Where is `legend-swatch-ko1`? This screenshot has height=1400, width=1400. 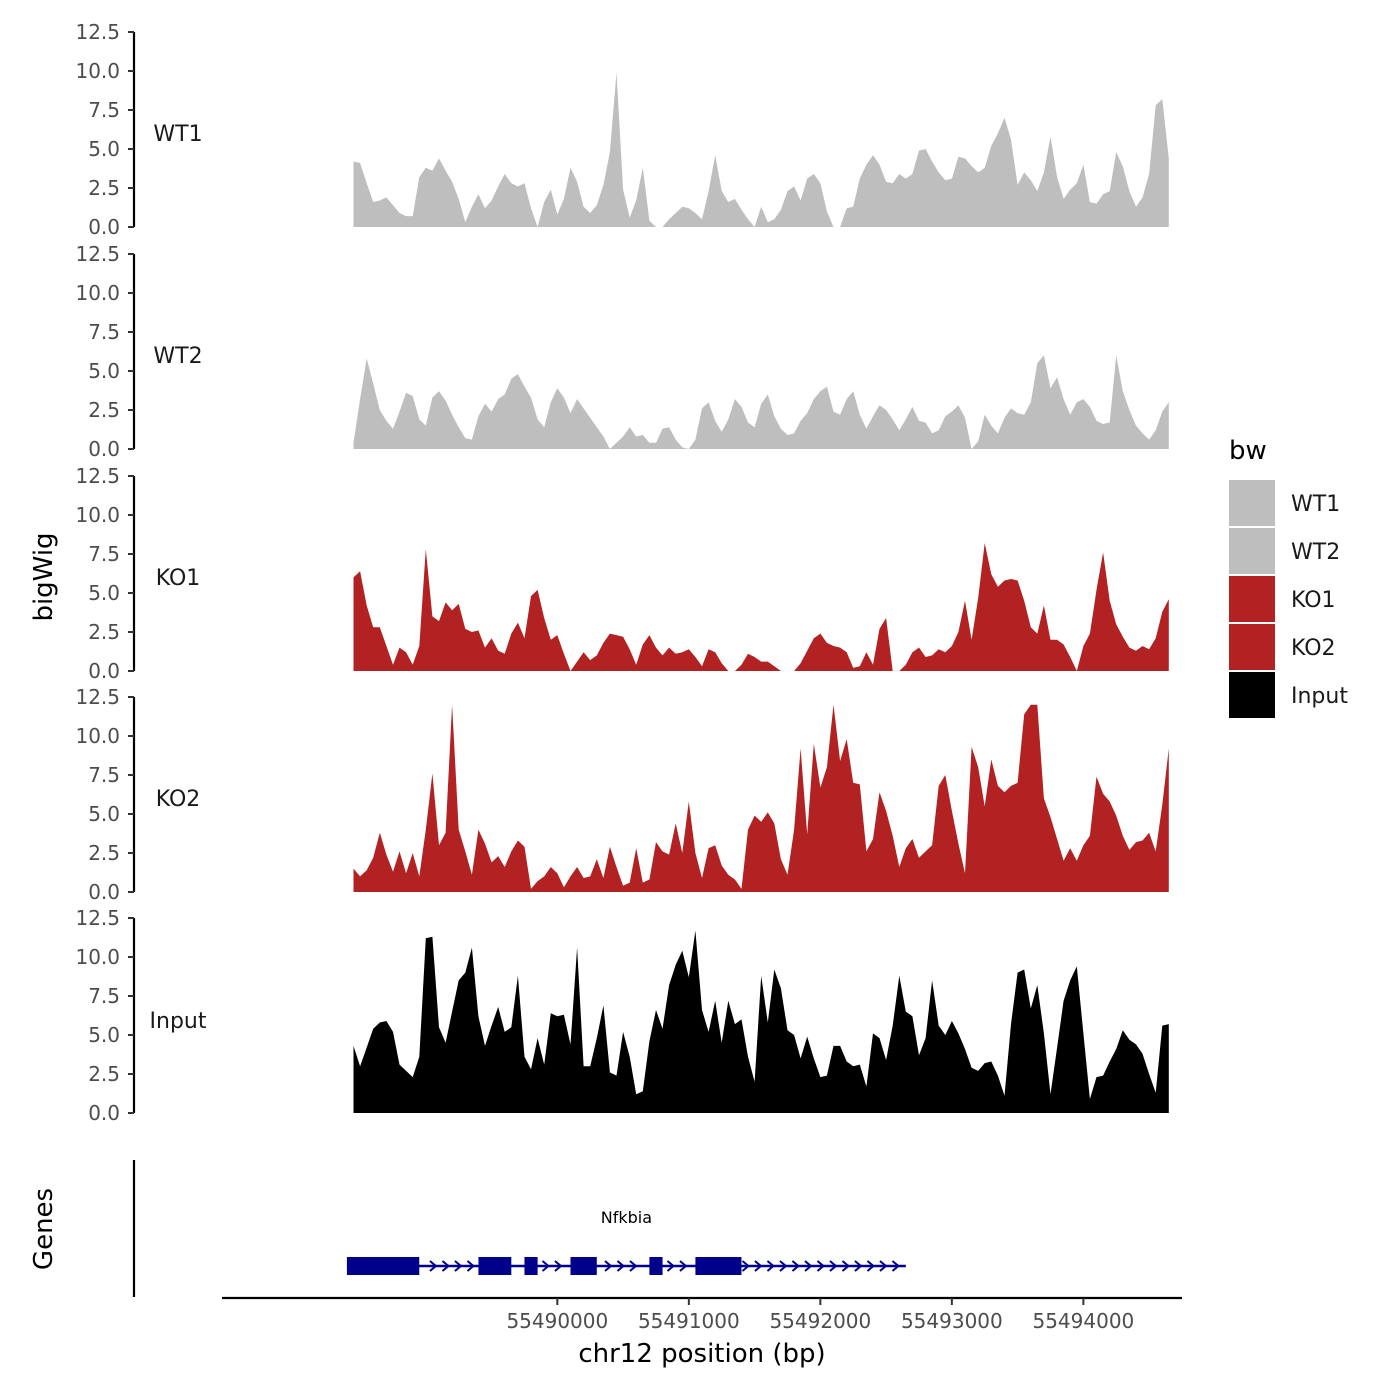
legend-swatch-ko1 is located at coordinates (1252, 599).